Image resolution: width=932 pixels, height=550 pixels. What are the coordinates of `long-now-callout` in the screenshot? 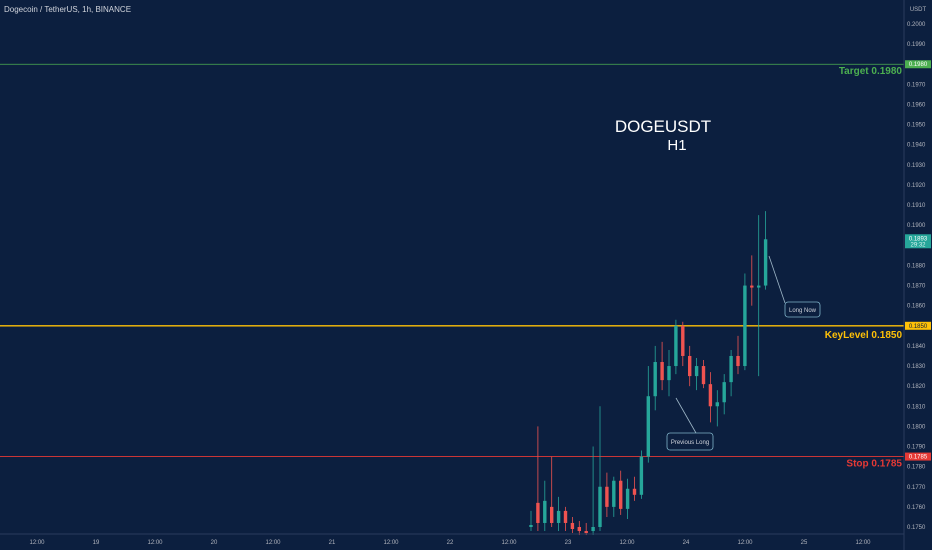 It's located at (802, 309).